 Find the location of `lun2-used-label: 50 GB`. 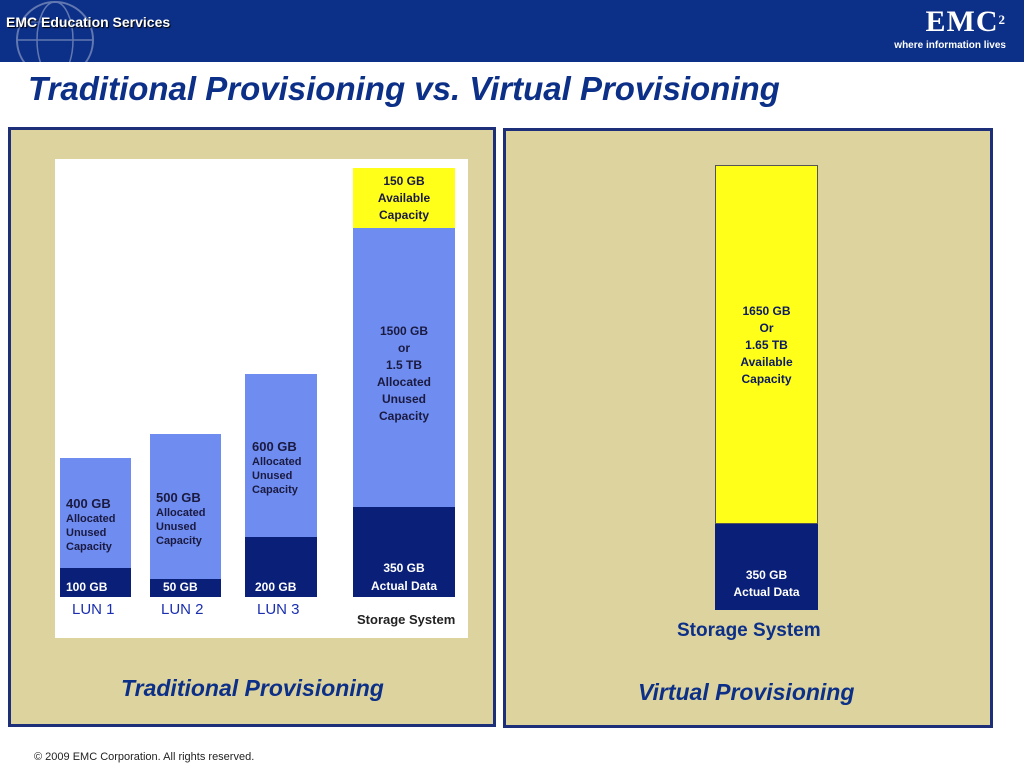

lun2-used-label: 50 GB is located at coordinates (180, 587).